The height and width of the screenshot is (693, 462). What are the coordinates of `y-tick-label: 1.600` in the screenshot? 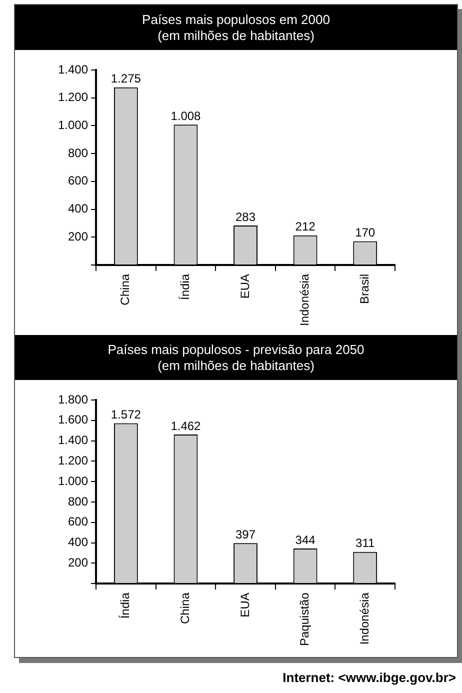 It's located at (73, 419).